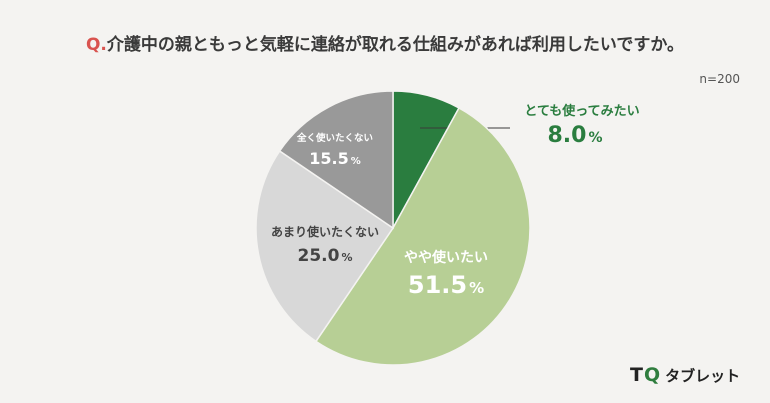  I want to click on sample-size: n=200, so click(719, 79).